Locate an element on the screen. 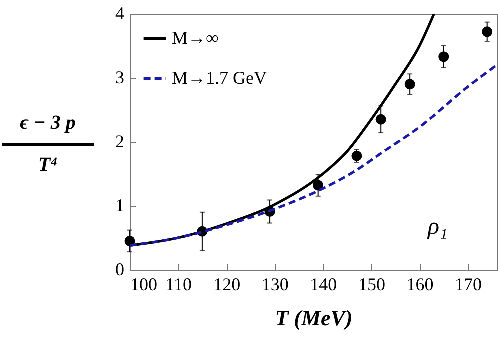 Image resolution: width=498 pixels, height=341 pixels. y-tick-label: 0 is located at coordinates (120, 270).